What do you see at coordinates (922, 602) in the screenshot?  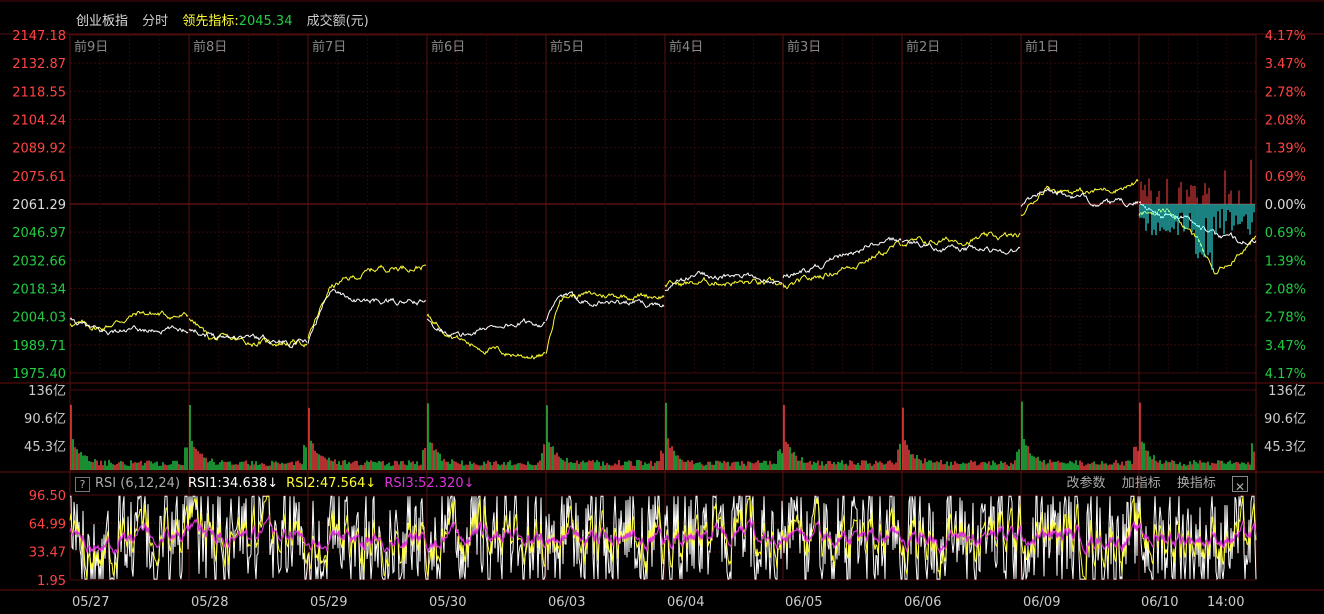 I see `date-label: 06/06` at bounding box center [922, 602].